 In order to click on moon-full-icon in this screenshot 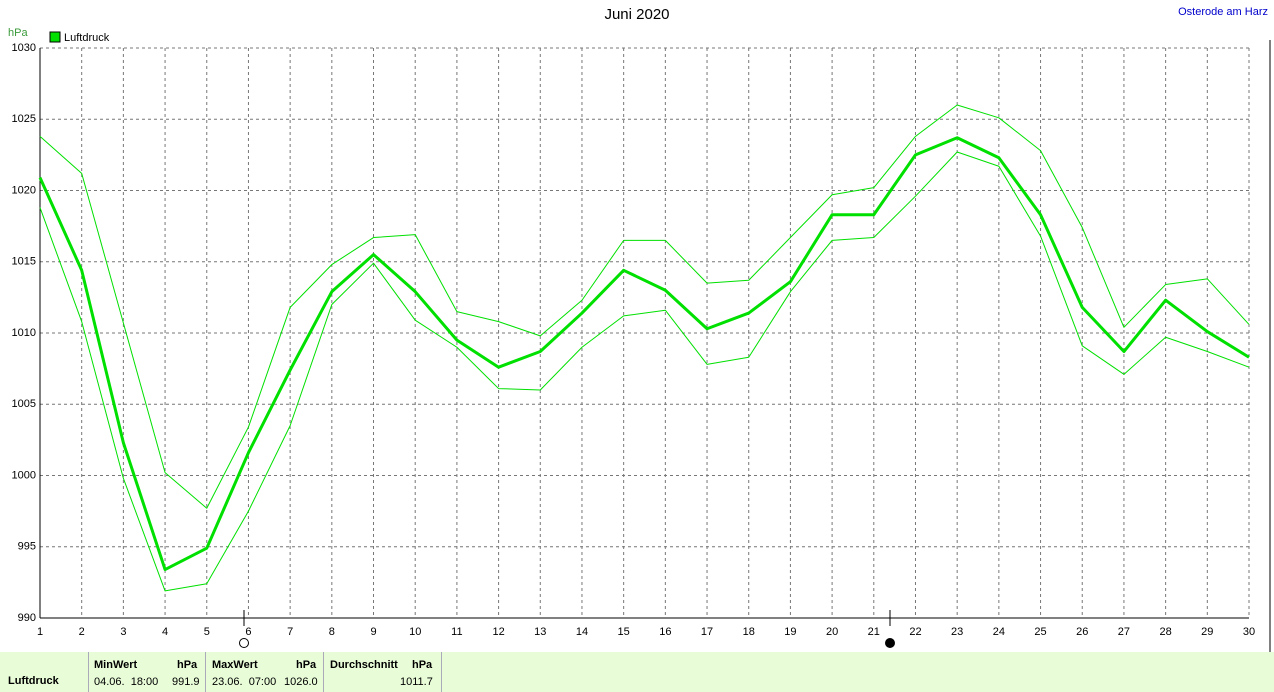, I will do `click(244, 643)`.